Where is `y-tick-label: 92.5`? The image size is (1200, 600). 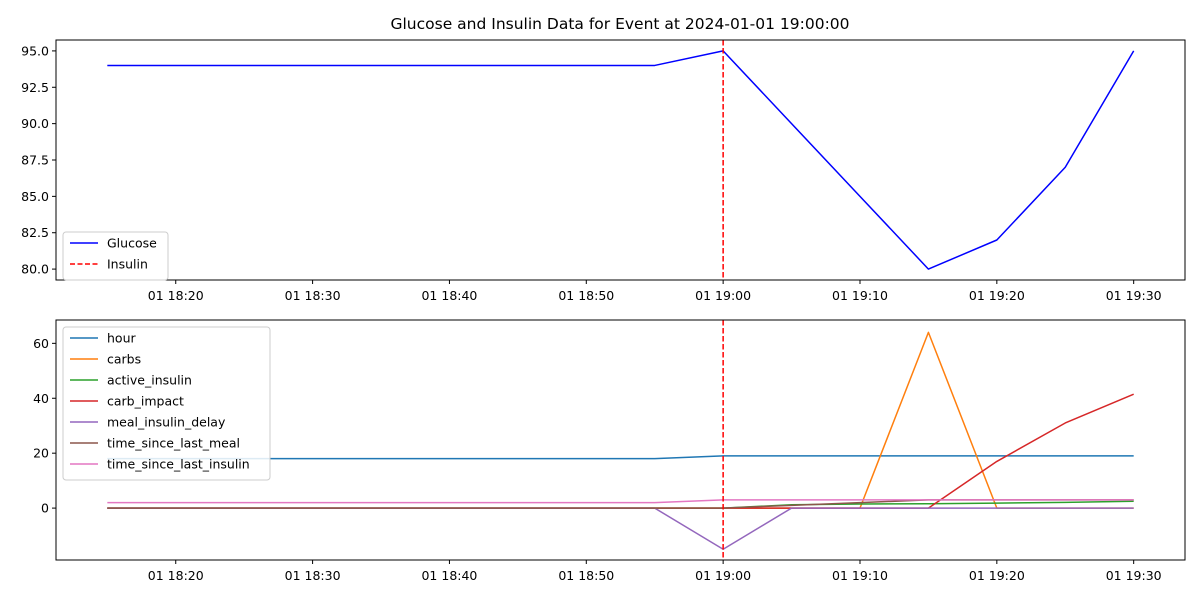
y-tick-label: 92.5 is located at coordinates (35, 87).